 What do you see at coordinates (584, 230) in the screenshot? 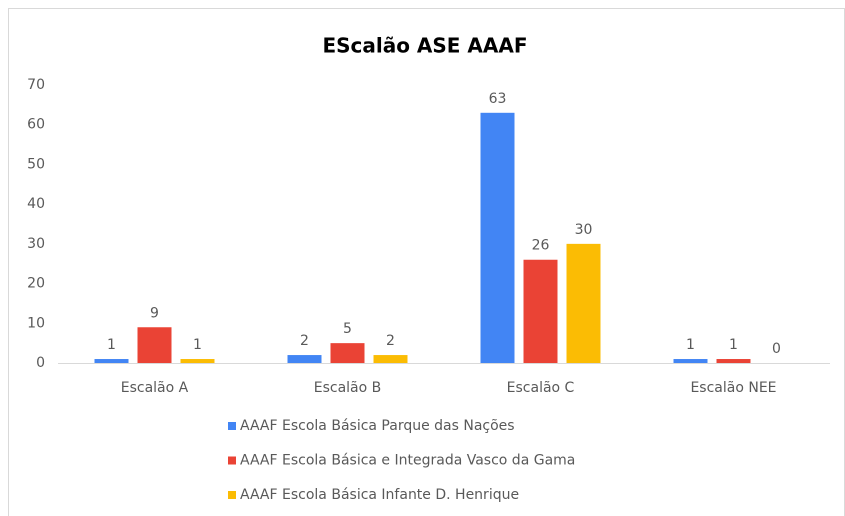
I see `data-label: 30` at bounding box center [584, 230].